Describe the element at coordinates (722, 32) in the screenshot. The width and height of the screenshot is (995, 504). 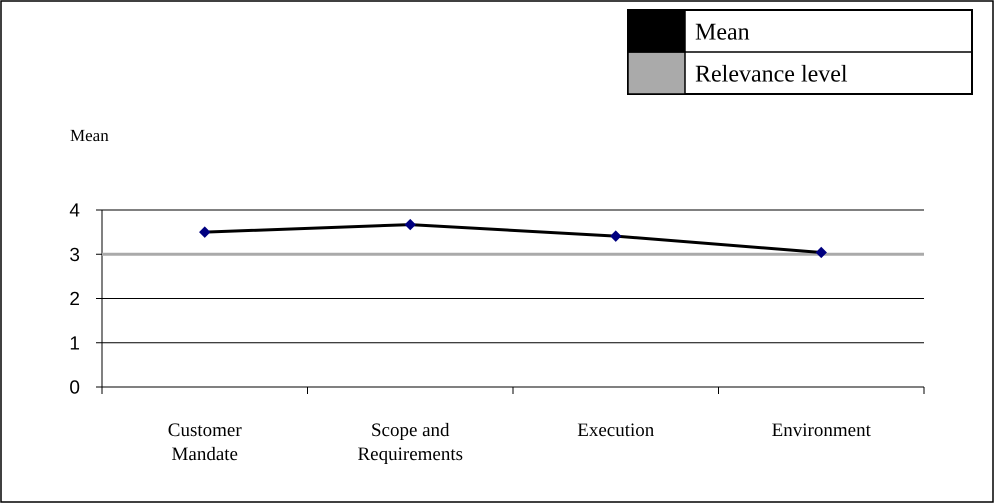
I see `legend-label: Mean` at that location.